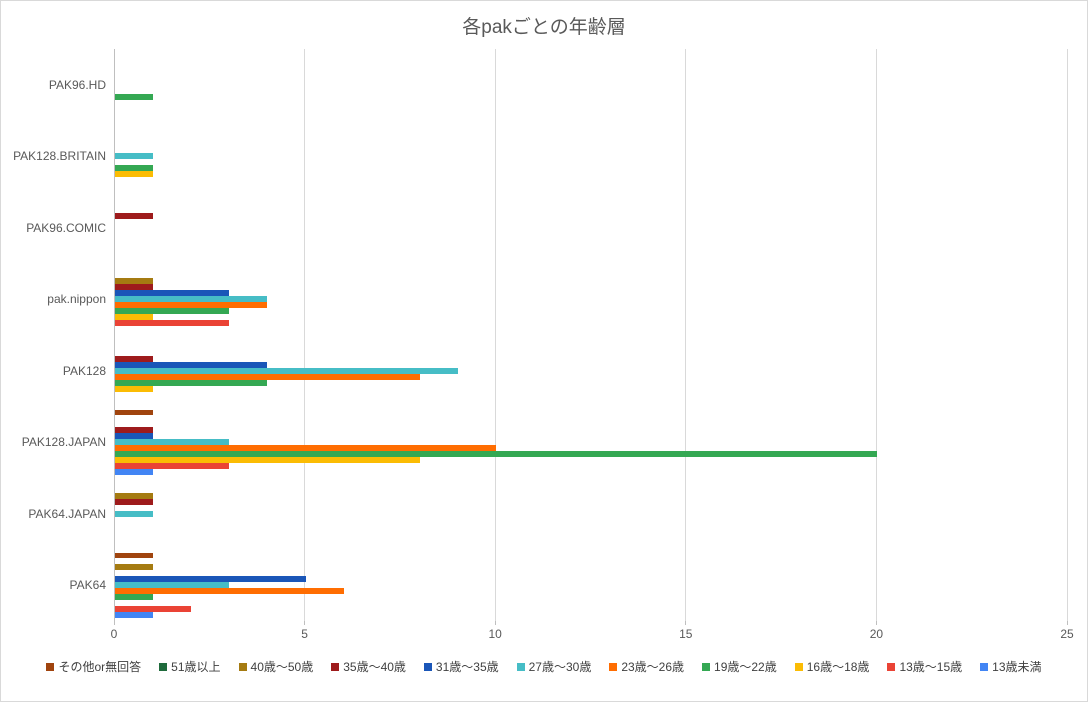  I want to click on legend-label: 16歳〜18歳, so click(838, 667).